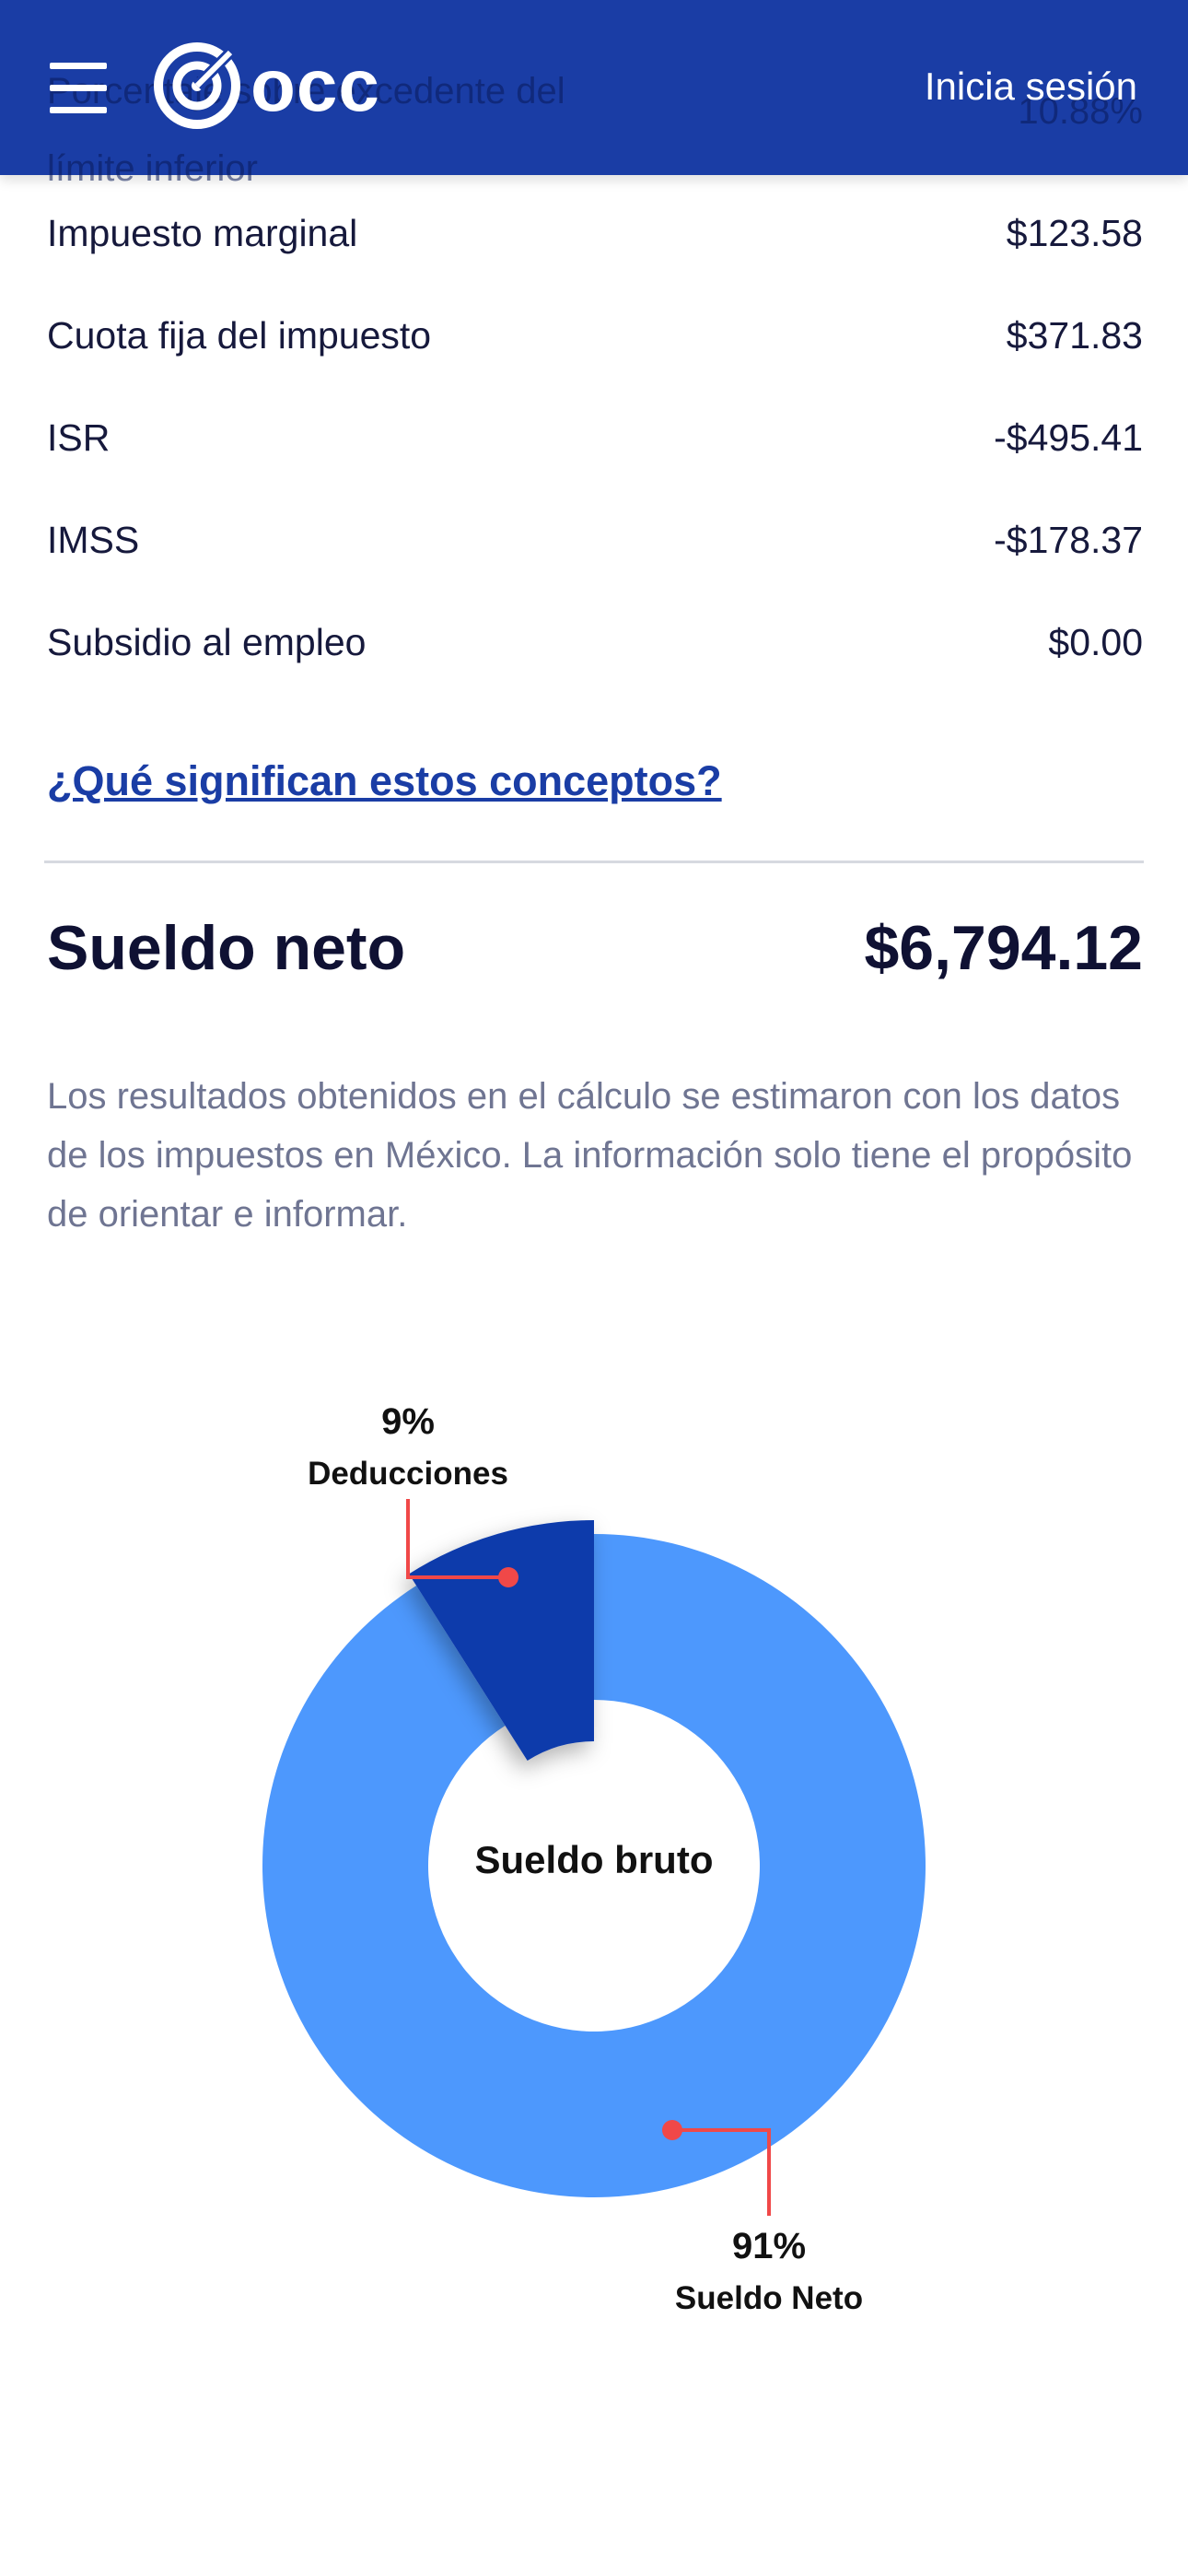  I want to click on net-salary-row: Sueldo neto $6,794.12, so click(595, 948).